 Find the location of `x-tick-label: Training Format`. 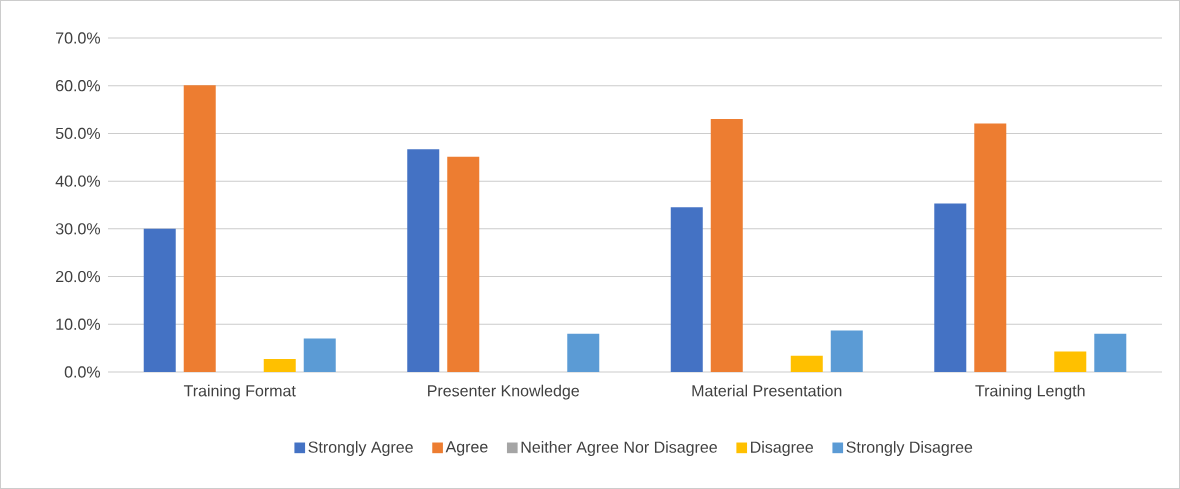

x-tick-label: Training Format is located at coordinates (239, 392).